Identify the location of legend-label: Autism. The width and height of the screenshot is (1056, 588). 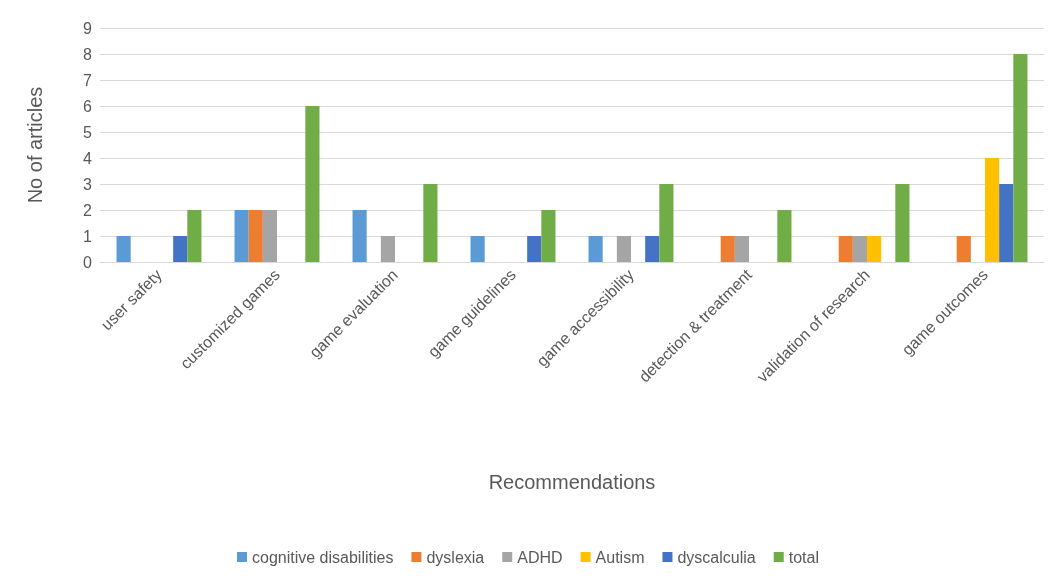
(620, 557).